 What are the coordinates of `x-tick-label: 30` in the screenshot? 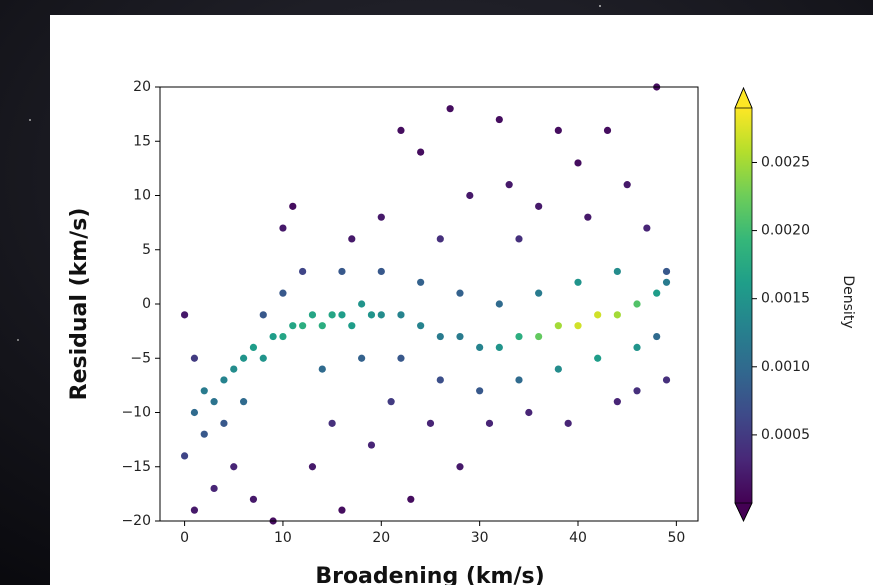 It's located at (480, 538).